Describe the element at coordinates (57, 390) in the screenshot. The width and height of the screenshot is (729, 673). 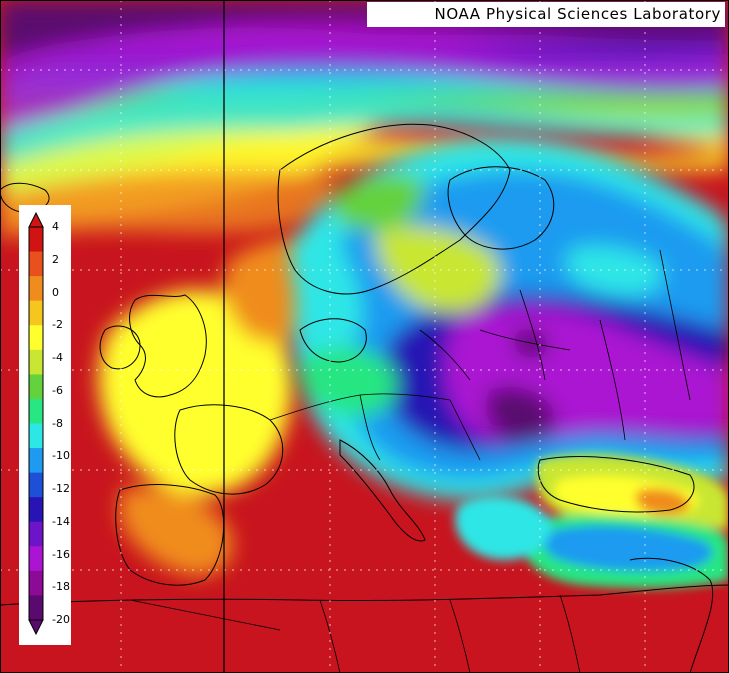
I see `colorbar-tick-label: -6` at that location.